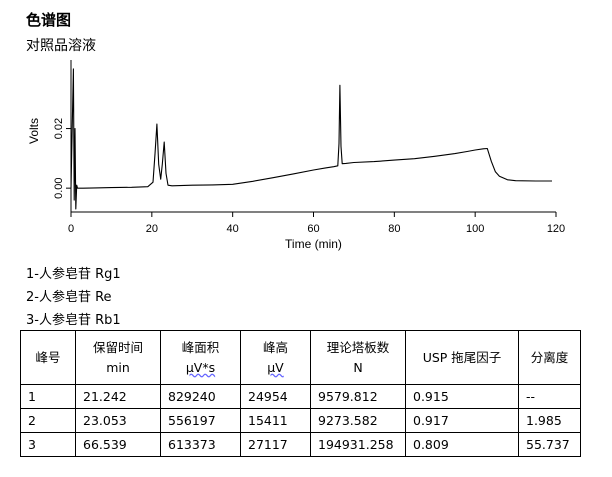  Describe the element at coordinates (200, 357) in the screenshot. I see `header-peak-area: 峰面积 µV*s` at that location.